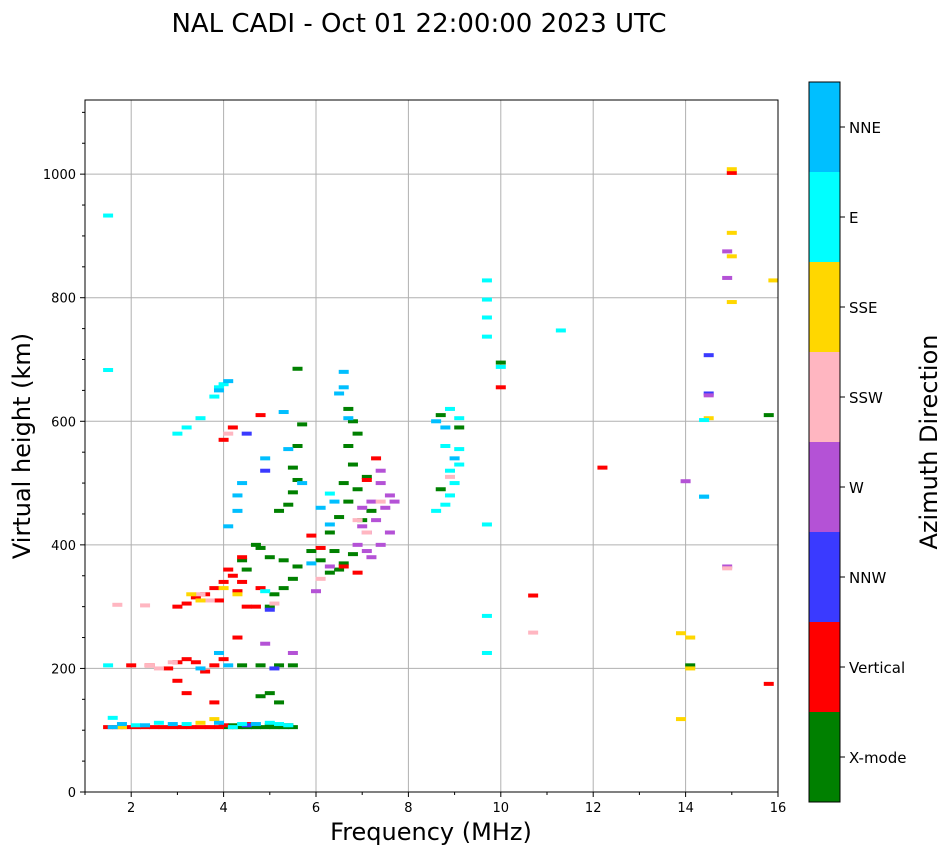 This screenshot has height=856, width=951. Describe the element at coordinates (863, 308) in the screenshot. I see `colorbar-tick-label: SSE` at that location.